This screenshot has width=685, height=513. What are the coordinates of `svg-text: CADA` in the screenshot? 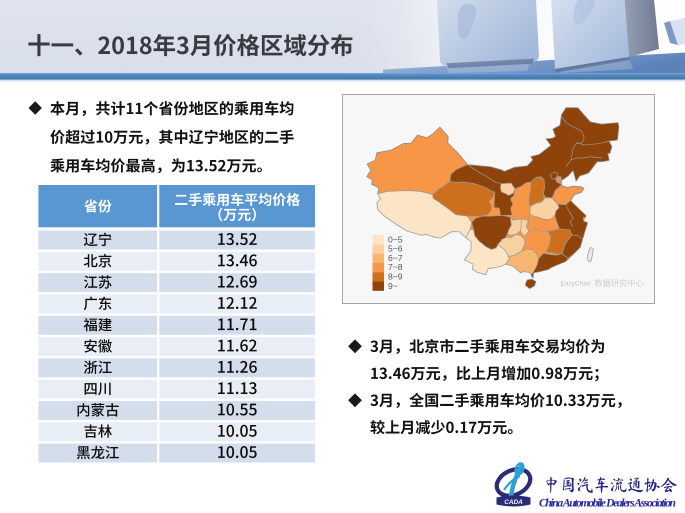 It's located at (513, 502).